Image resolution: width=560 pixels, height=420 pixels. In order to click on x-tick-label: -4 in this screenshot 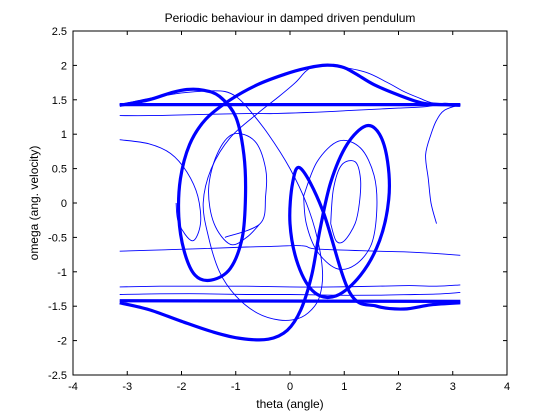, I will do `click(73, 387)`.